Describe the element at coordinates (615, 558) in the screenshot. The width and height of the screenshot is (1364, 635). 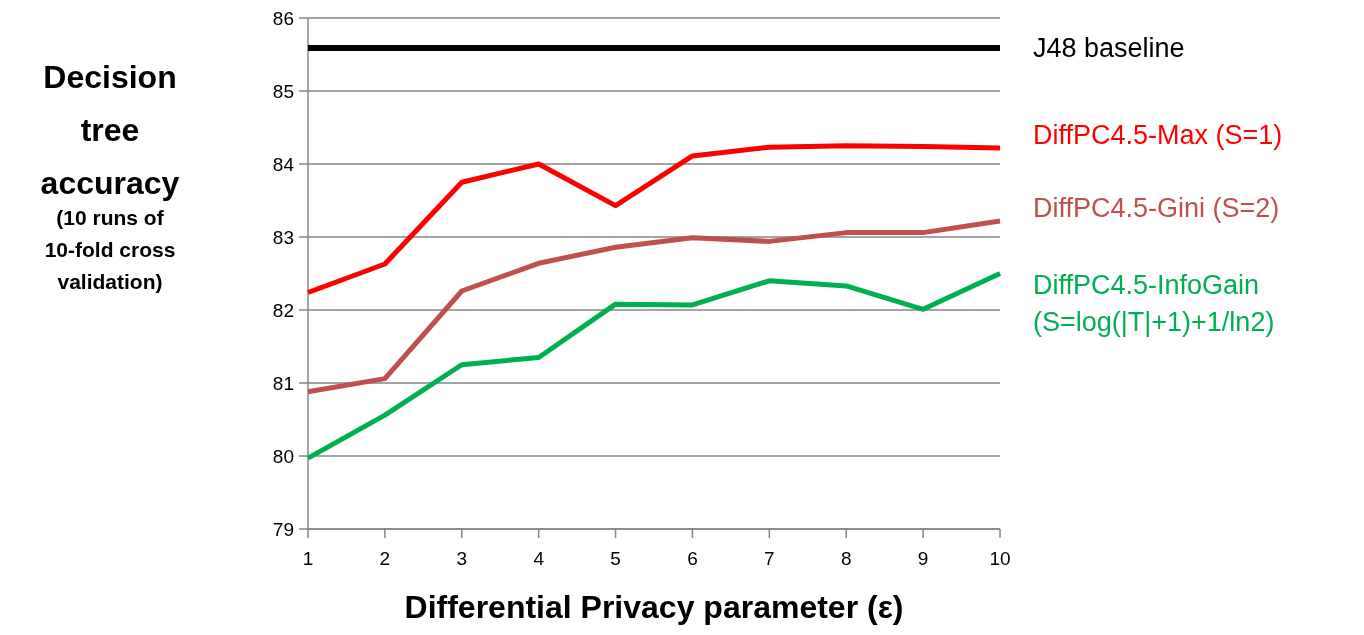
I see `x-tick-label: 5` at that location.